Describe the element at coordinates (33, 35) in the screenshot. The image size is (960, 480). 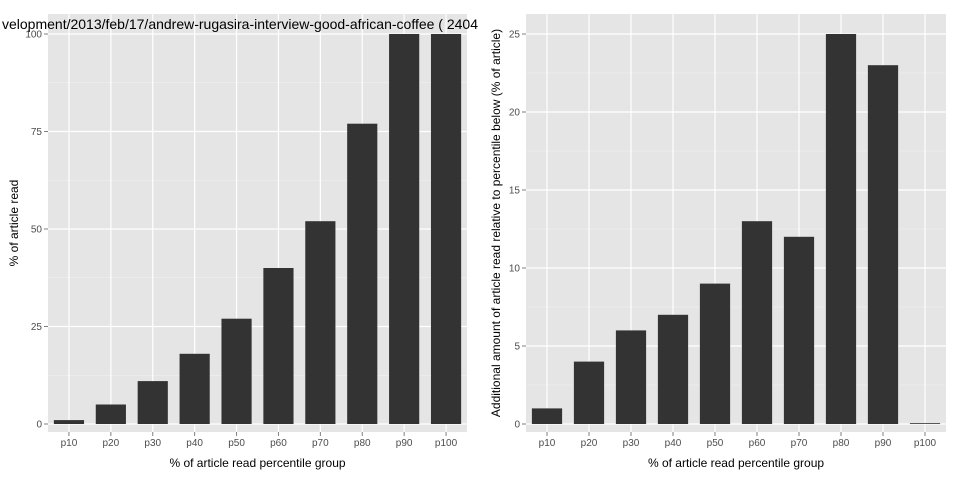
I see `y-tick-label: 100` at that location.